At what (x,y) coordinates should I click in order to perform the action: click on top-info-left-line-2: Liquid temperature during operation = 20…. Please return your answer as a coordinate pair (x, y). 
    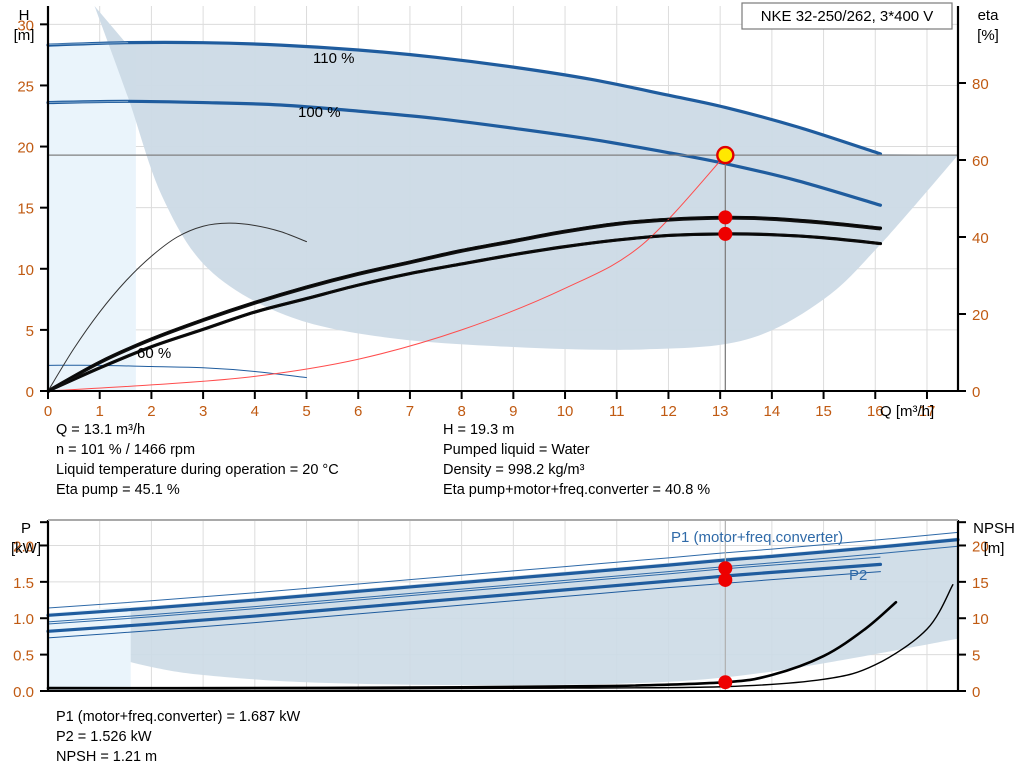
    Looking at the image, I should click on (197, 470).